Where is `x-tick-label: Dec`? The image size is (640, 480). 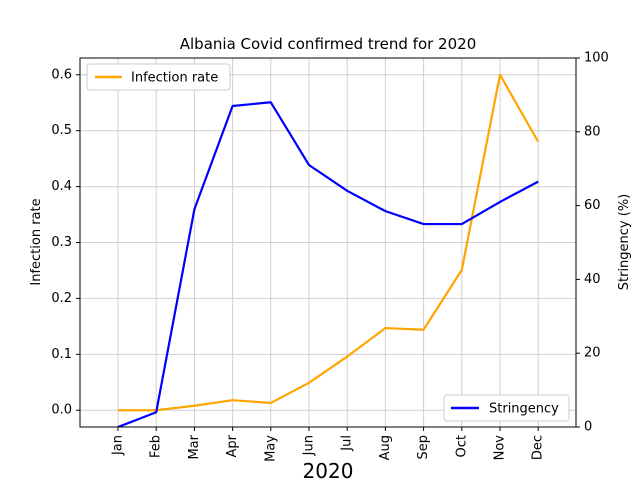
x-tick-label: Dec is located at coordinates (538, 447).